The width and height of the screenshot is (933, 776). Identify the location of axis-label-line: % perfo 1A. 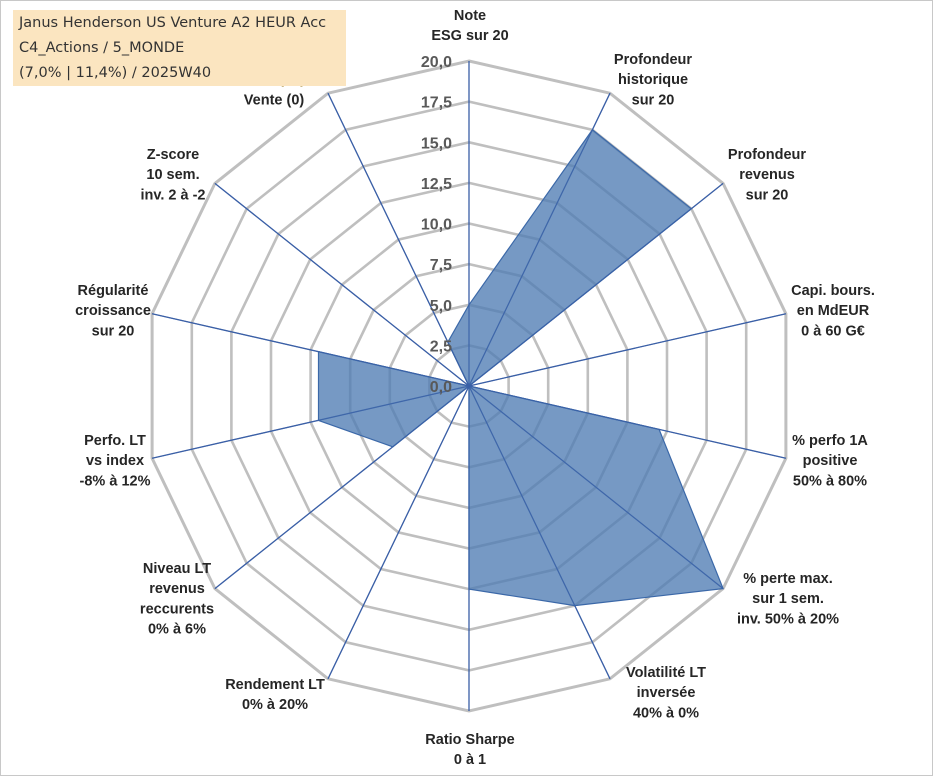
(830, 441).